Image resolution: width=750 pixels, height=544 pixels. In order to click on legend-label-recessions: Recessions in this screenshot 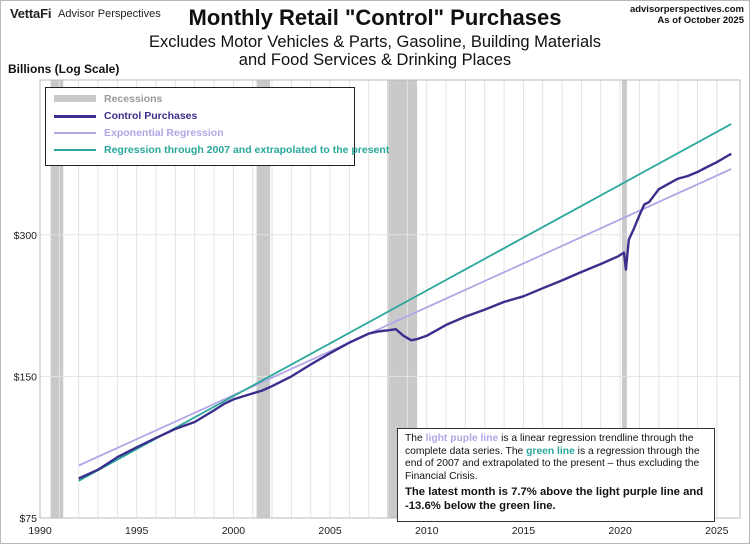, I will do `click(133, 99)`.